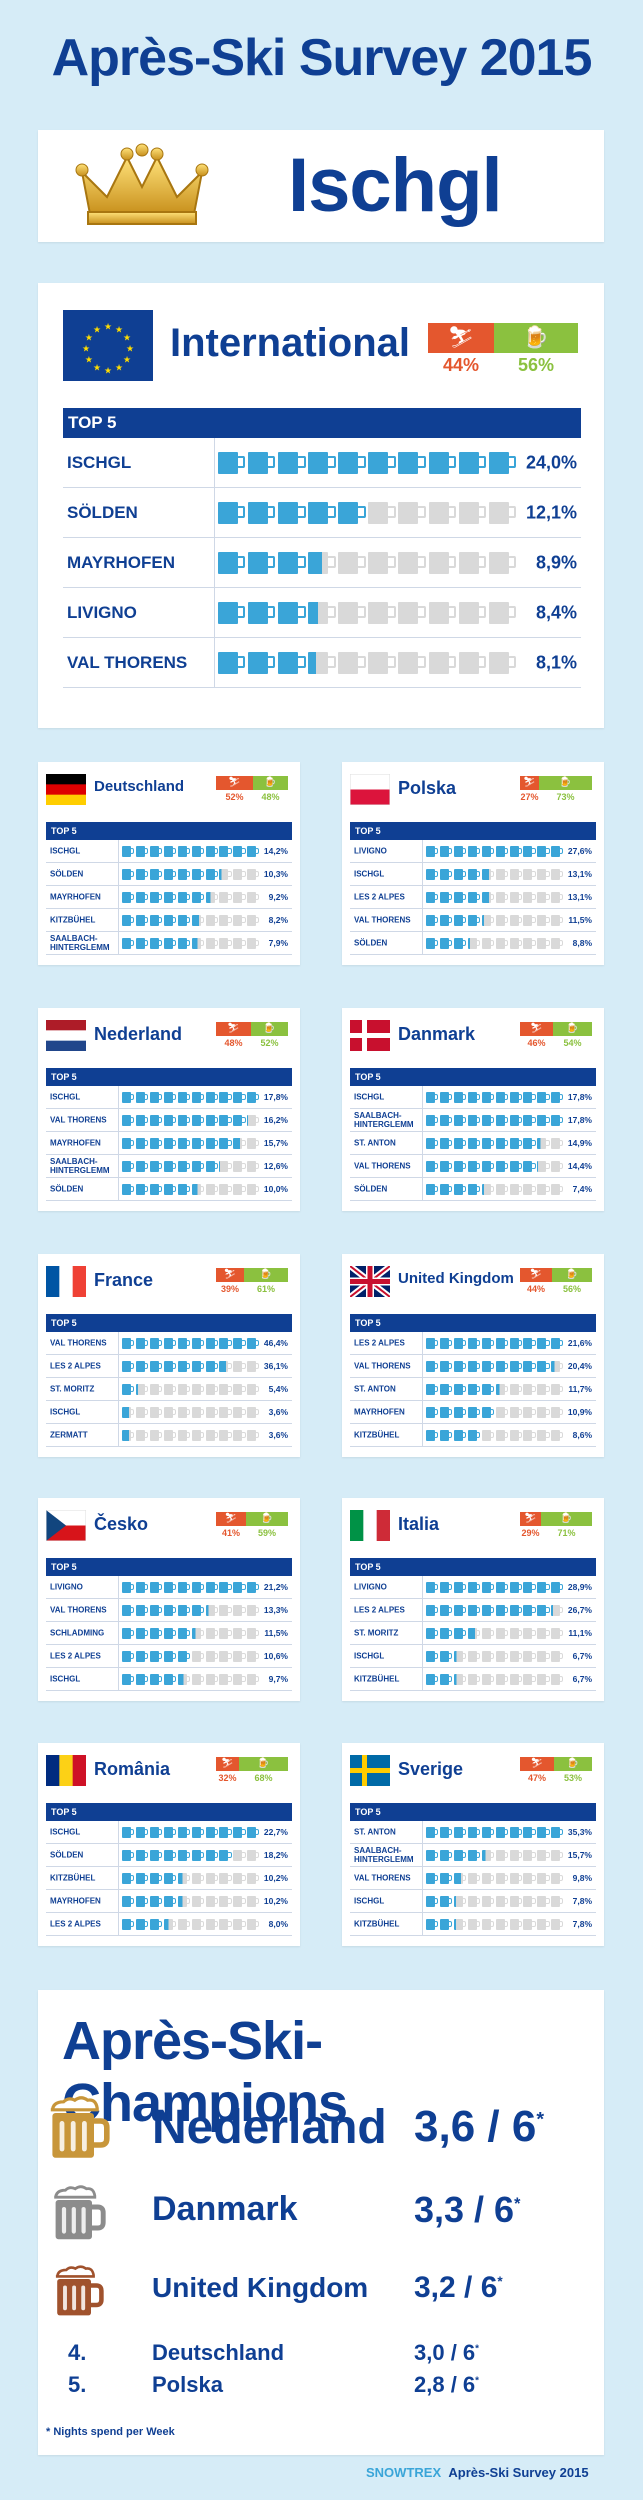  Describe the element at coordinates (169, 1610) in the screenshot. I see `table-row: VAL THORENS 13,3%` at that location.